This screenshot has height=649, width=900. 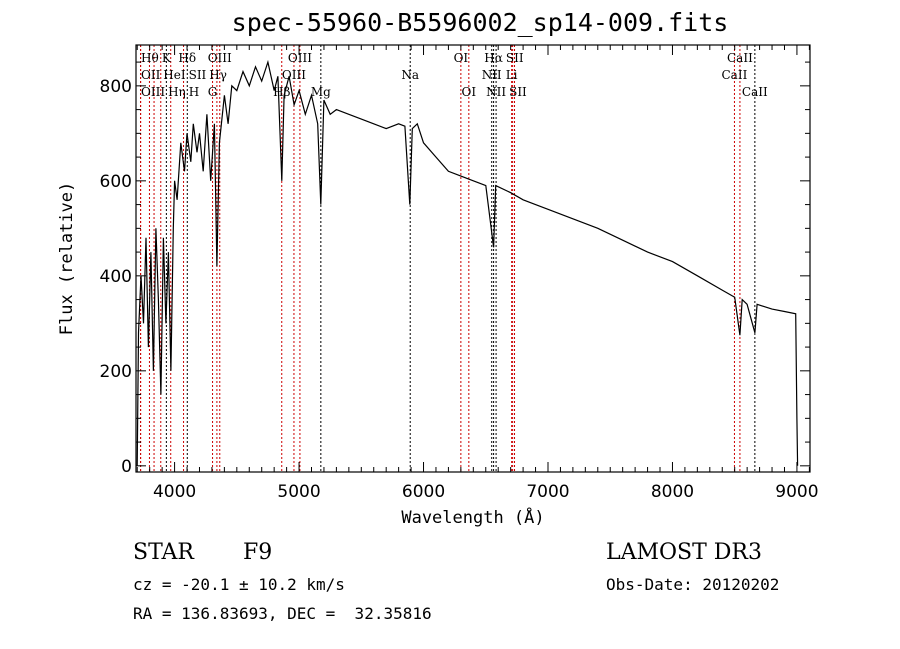 What do you see at coordinates (796, 492) in the screenshot?
I see `x-tick-label: 9000` at bounding box center [796, 492].